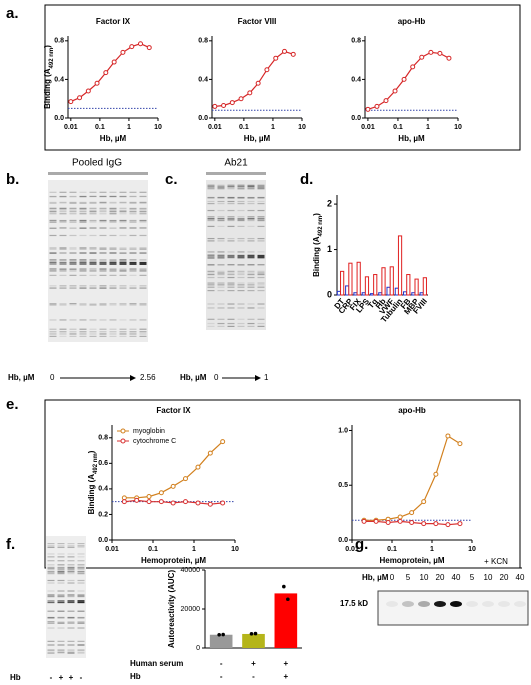 The width and height of the screenshot is (531, 685). I want to click on gel-axis-label: Hb, µM, so click(375, 577).